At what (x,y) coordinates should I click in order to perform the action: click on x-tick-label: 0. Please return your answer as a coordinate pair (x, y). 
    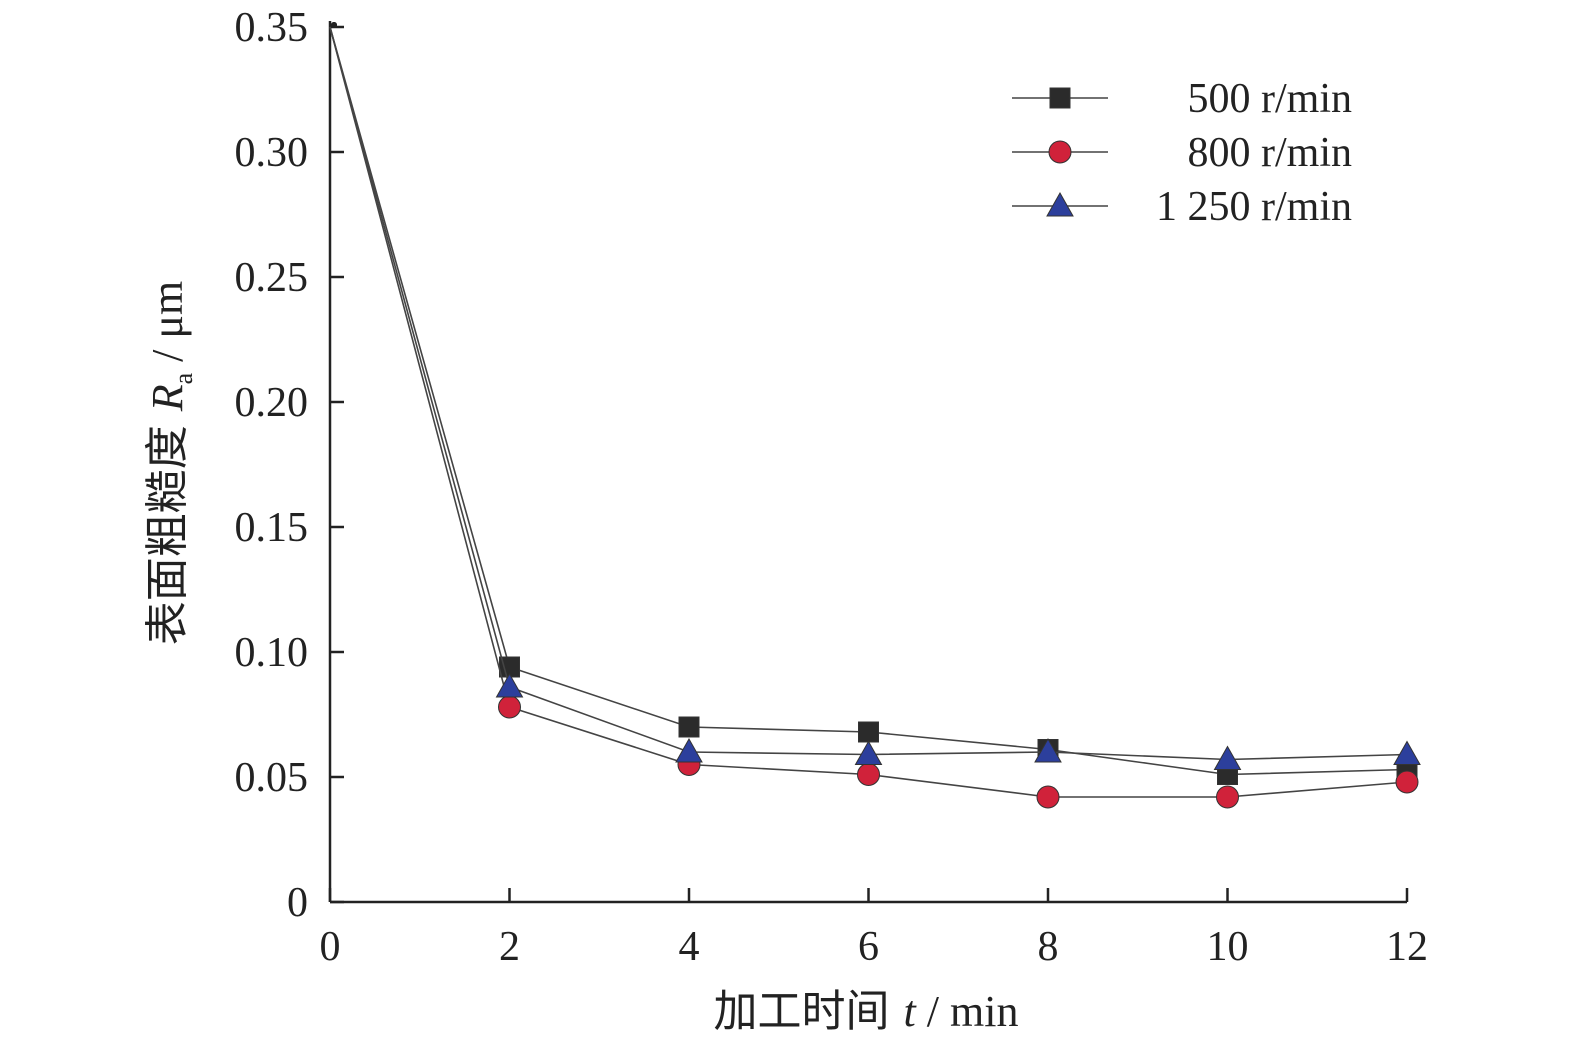
    Looking at the image, I should click on (330, 947).